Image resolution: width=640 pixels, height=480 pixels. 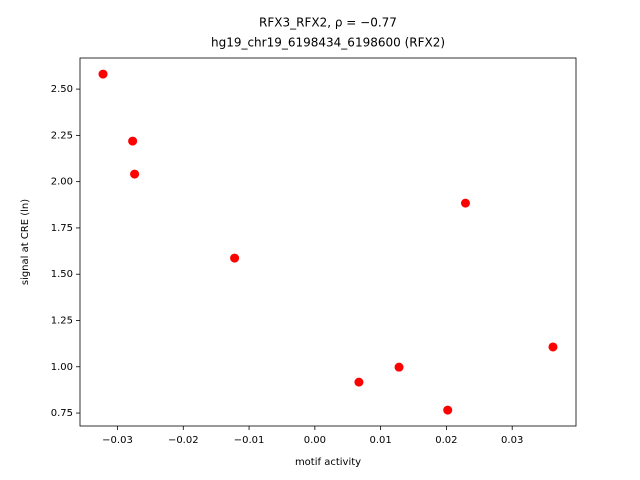 What do you see at coordinates (62, 367) in the screenshot?
I see `y-tick-label: 1.00` at bounding box center [62, 367].